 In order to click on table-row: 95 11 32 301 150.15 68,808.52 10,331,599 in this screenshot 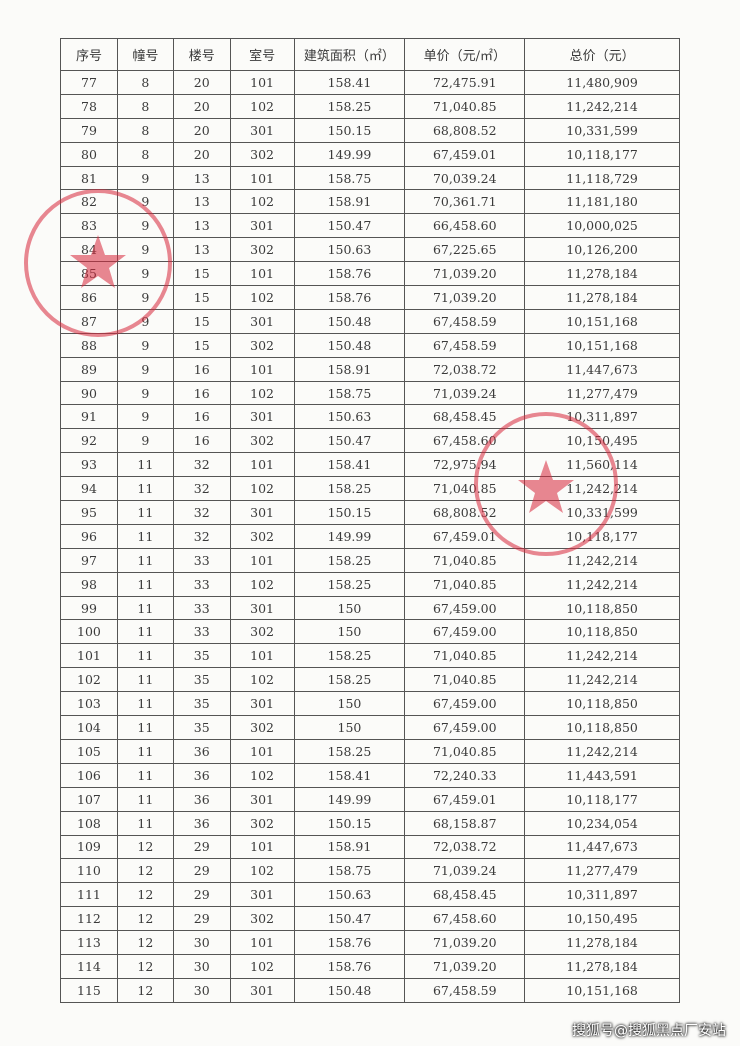, I will do `click(370, 512)`.